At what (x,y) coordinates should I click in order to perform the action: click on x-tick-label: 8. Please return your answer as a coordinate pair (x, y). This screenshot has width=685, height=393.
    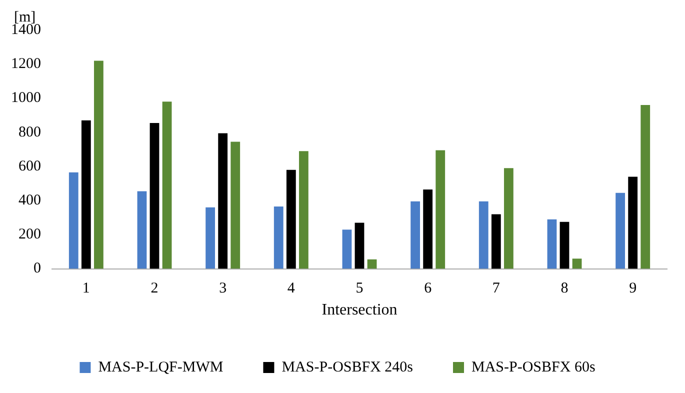
    Looking at the image, I should click on (564, 288).